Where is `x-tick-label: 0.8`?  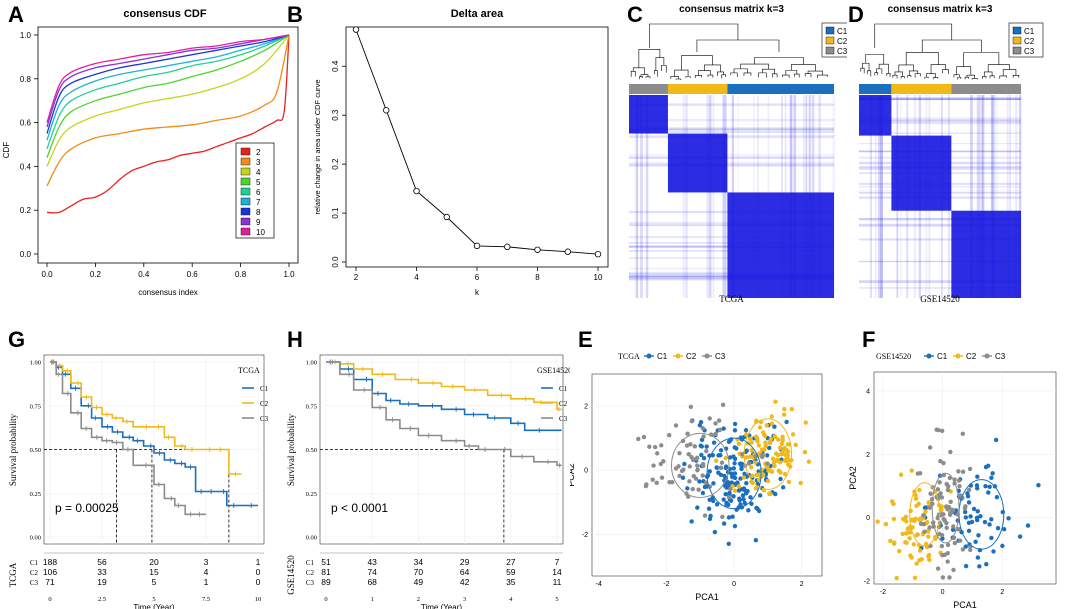 x-tick-label: 0.8 is located at coordinates (241, 274).